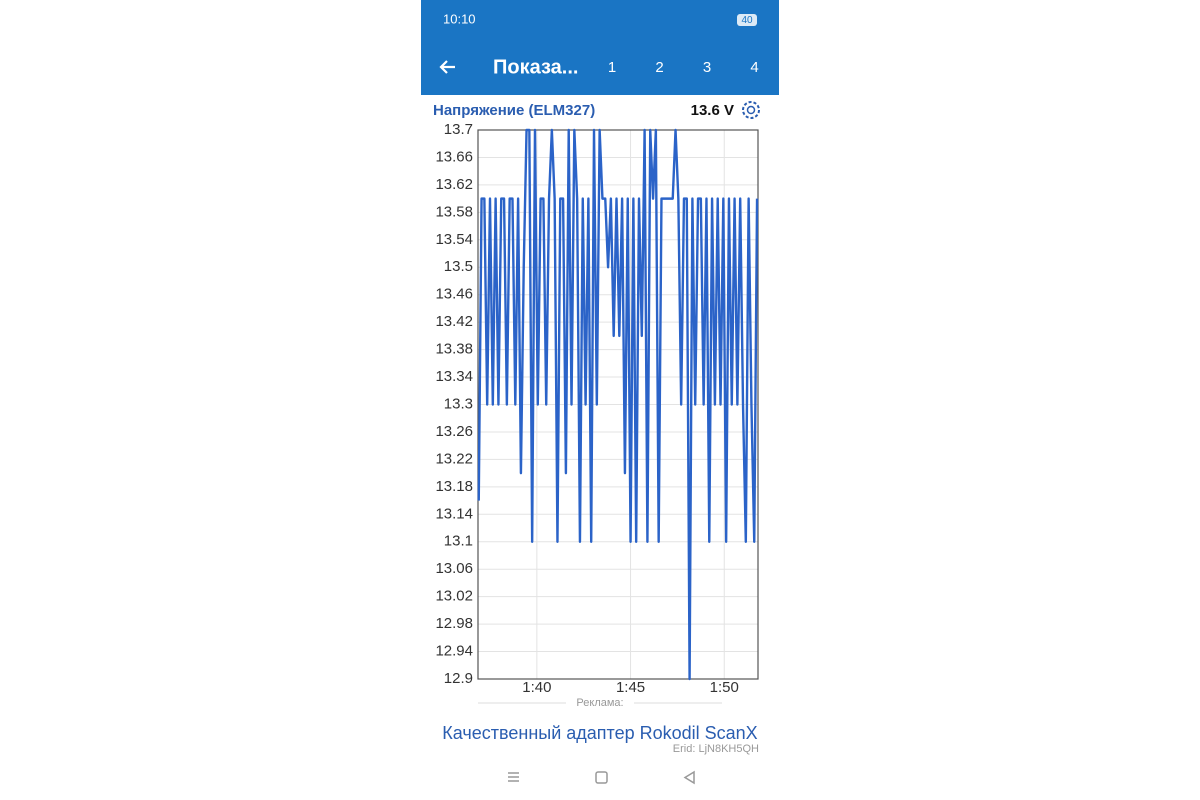 Image resolution: width=1200 pixels, height=800 pixels. I want to click on y-tick-label: 13.3, so click(458, 403).